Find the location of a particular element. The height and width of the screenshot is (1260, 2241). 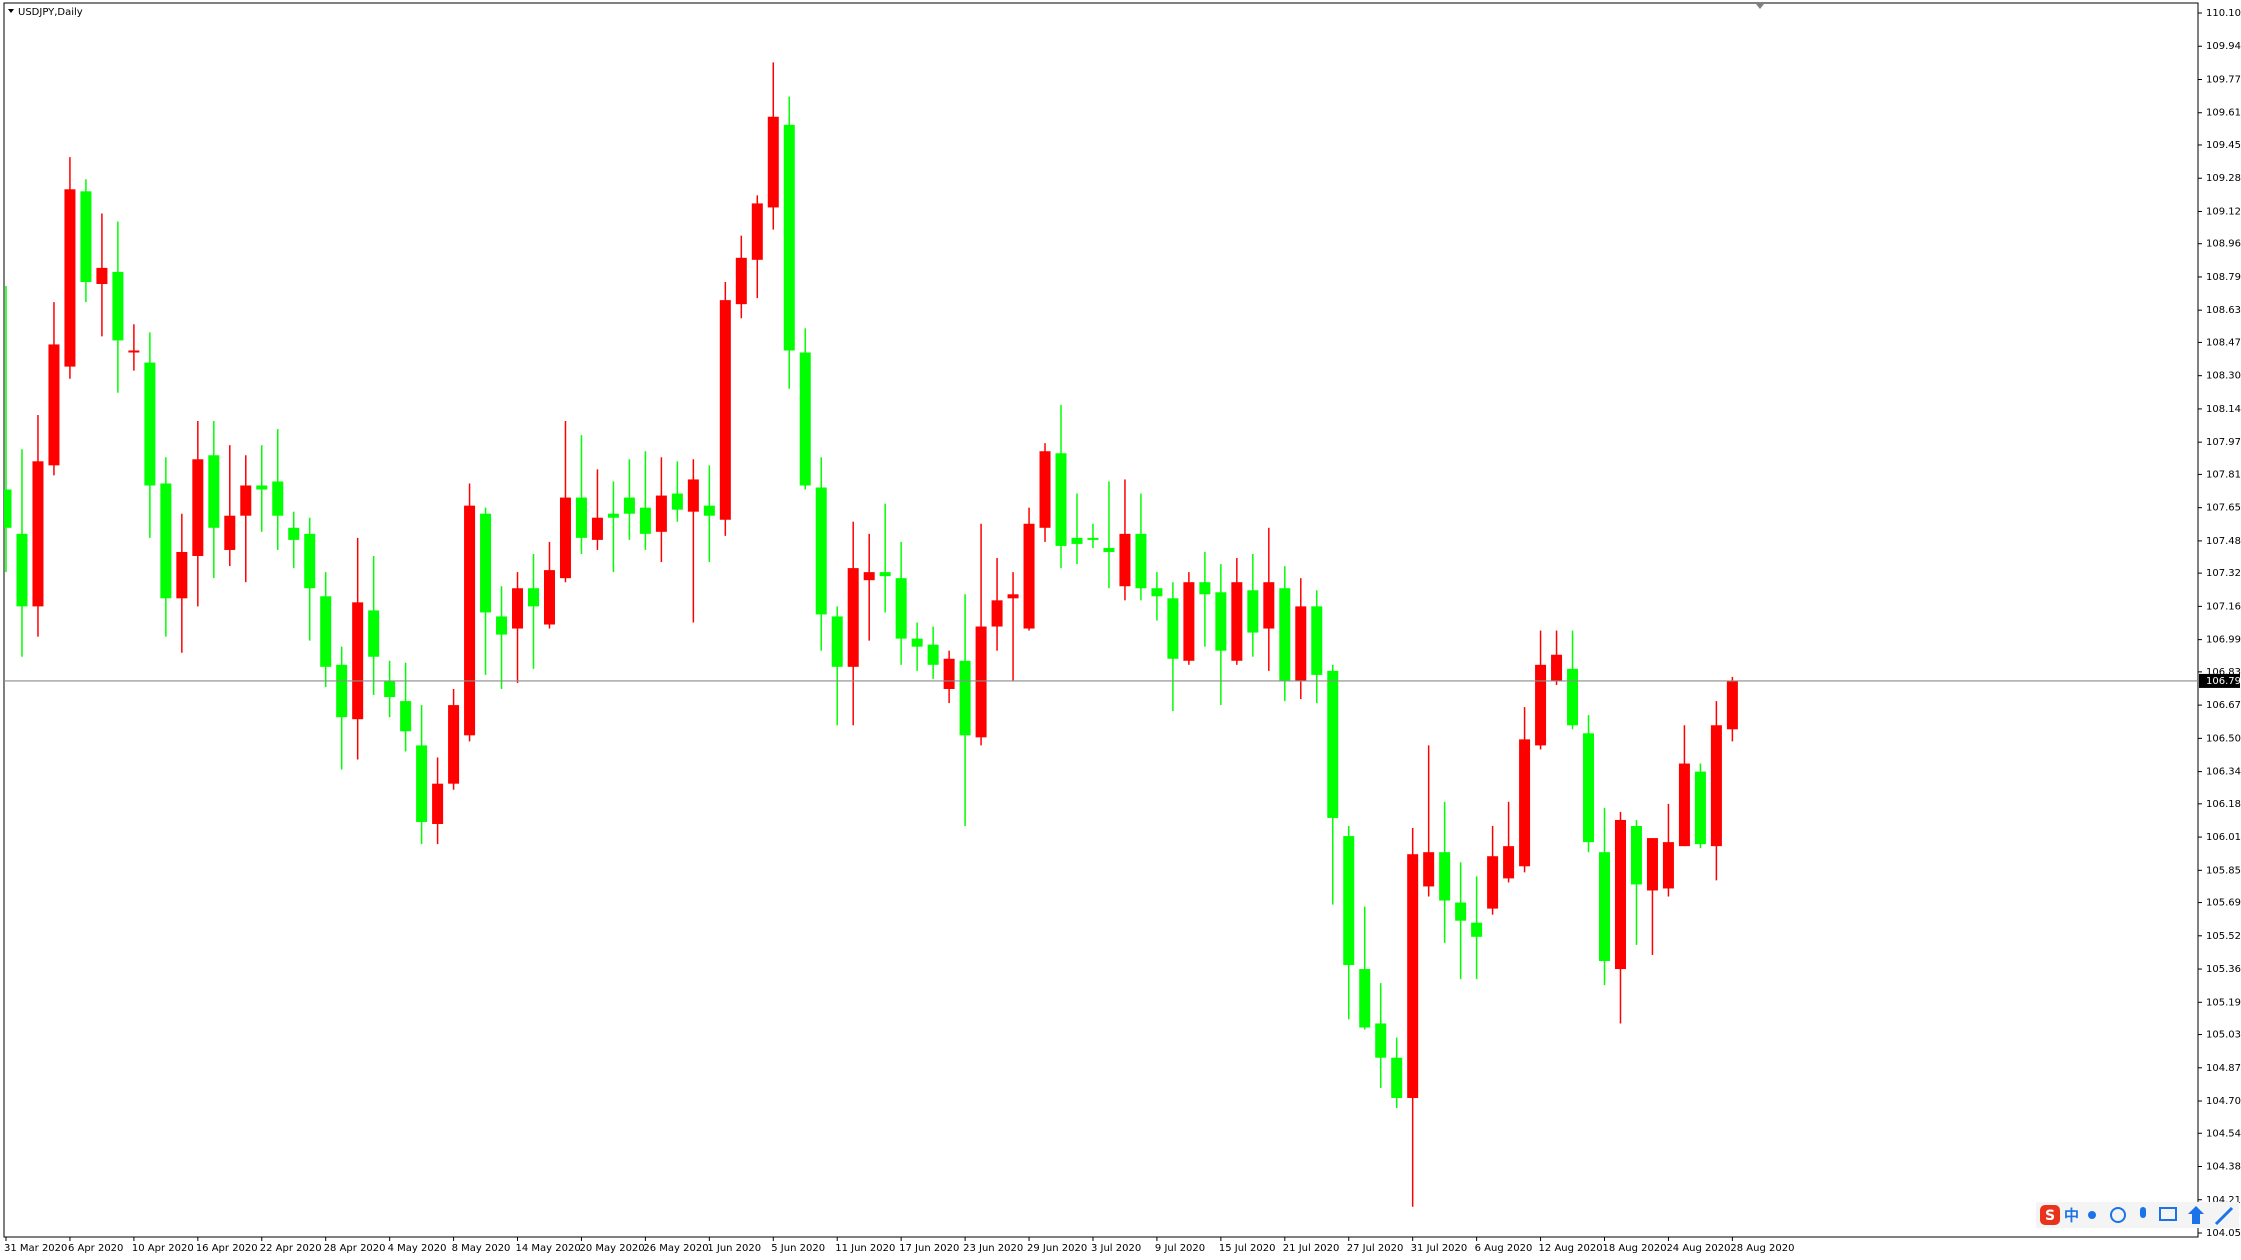

y-tick-label: 104.545 is located at coordinates (2223, 1133).